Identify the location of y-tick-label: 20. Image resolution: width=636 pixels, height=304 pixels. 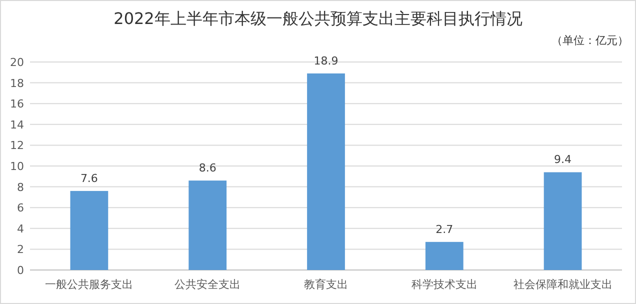
(17, 62).